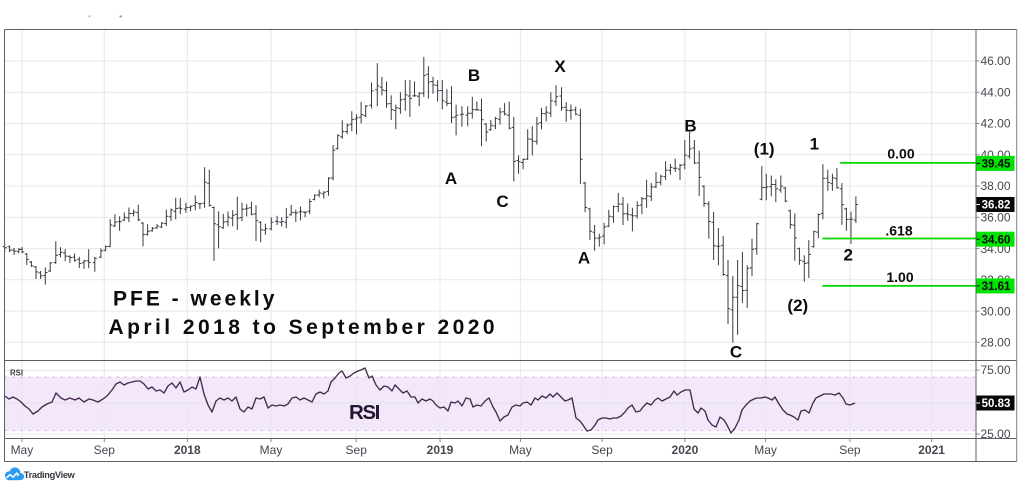 The width and height of the screenshot is (1022, 488). I want to click on svg-text: 46.00, so click(996, 61).